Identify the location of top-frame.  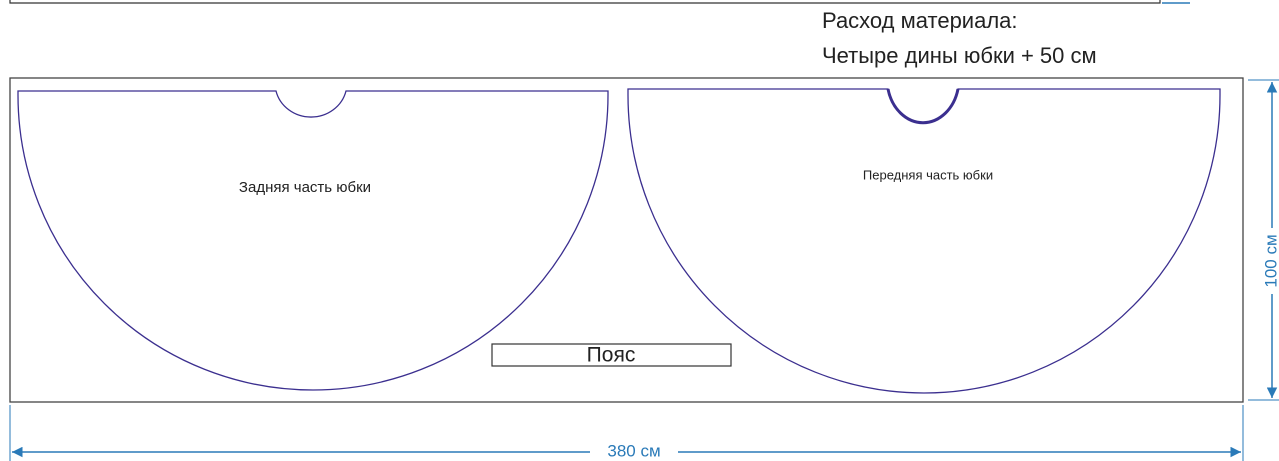
(585, 2).